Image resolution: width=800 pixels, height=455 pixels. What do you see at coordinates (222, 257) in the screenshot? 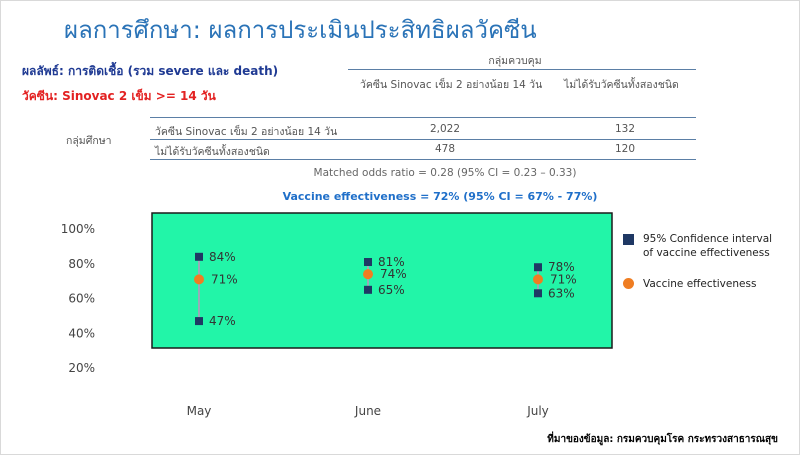
I see `ci-upper-label: 84%` at bounding box center [222, 257].